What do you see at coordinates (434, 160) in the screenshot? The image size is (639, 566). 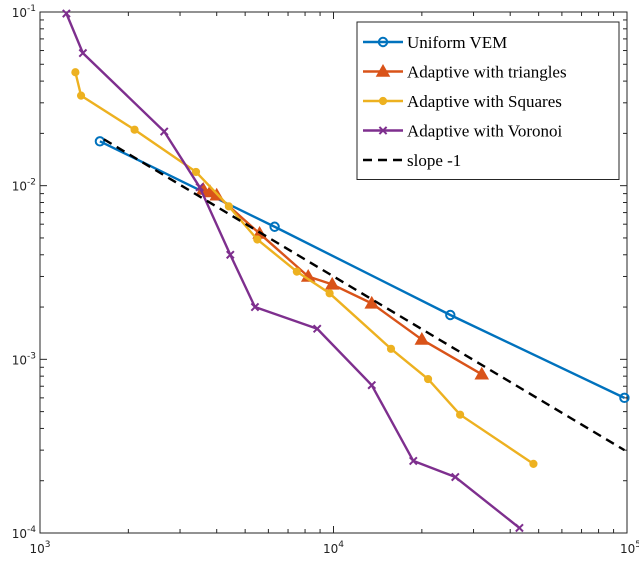 I see `legend-label: slope -1` at bounding box center [434, 160].